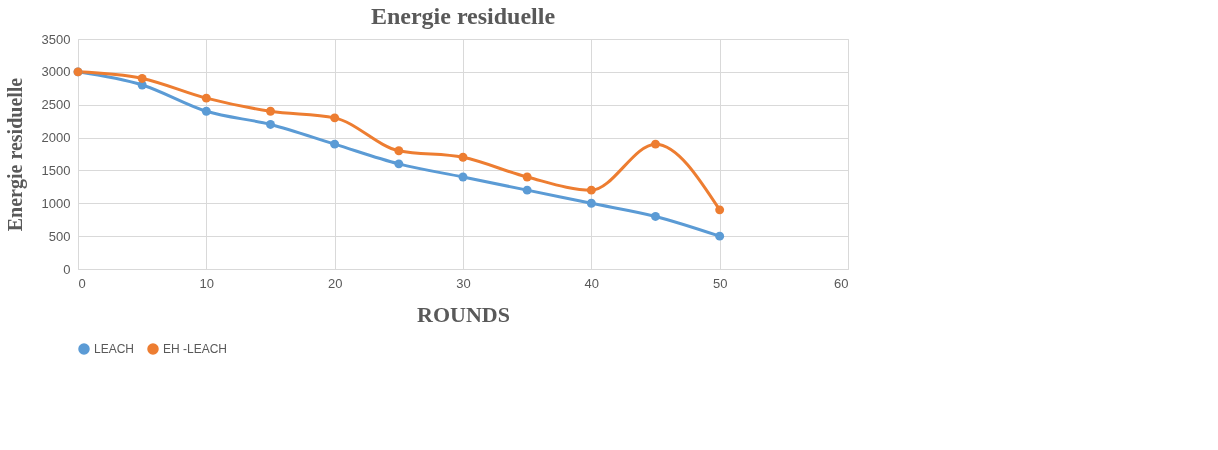 The image size is (1218, 450). What do you see at coordinates (59, 236) in the screenshot?
I see `y-tick-label: 500` at bounding box center [59, 236].